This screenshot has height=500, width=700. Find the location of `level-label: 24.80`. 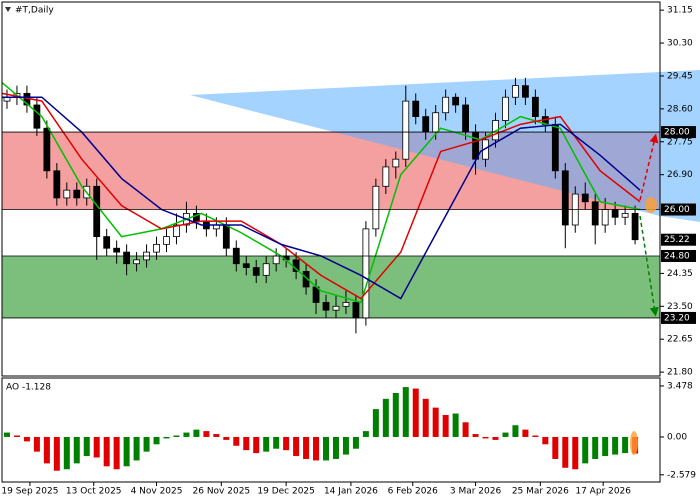

level-label: 24.80 is located at coordinates (677, 256).